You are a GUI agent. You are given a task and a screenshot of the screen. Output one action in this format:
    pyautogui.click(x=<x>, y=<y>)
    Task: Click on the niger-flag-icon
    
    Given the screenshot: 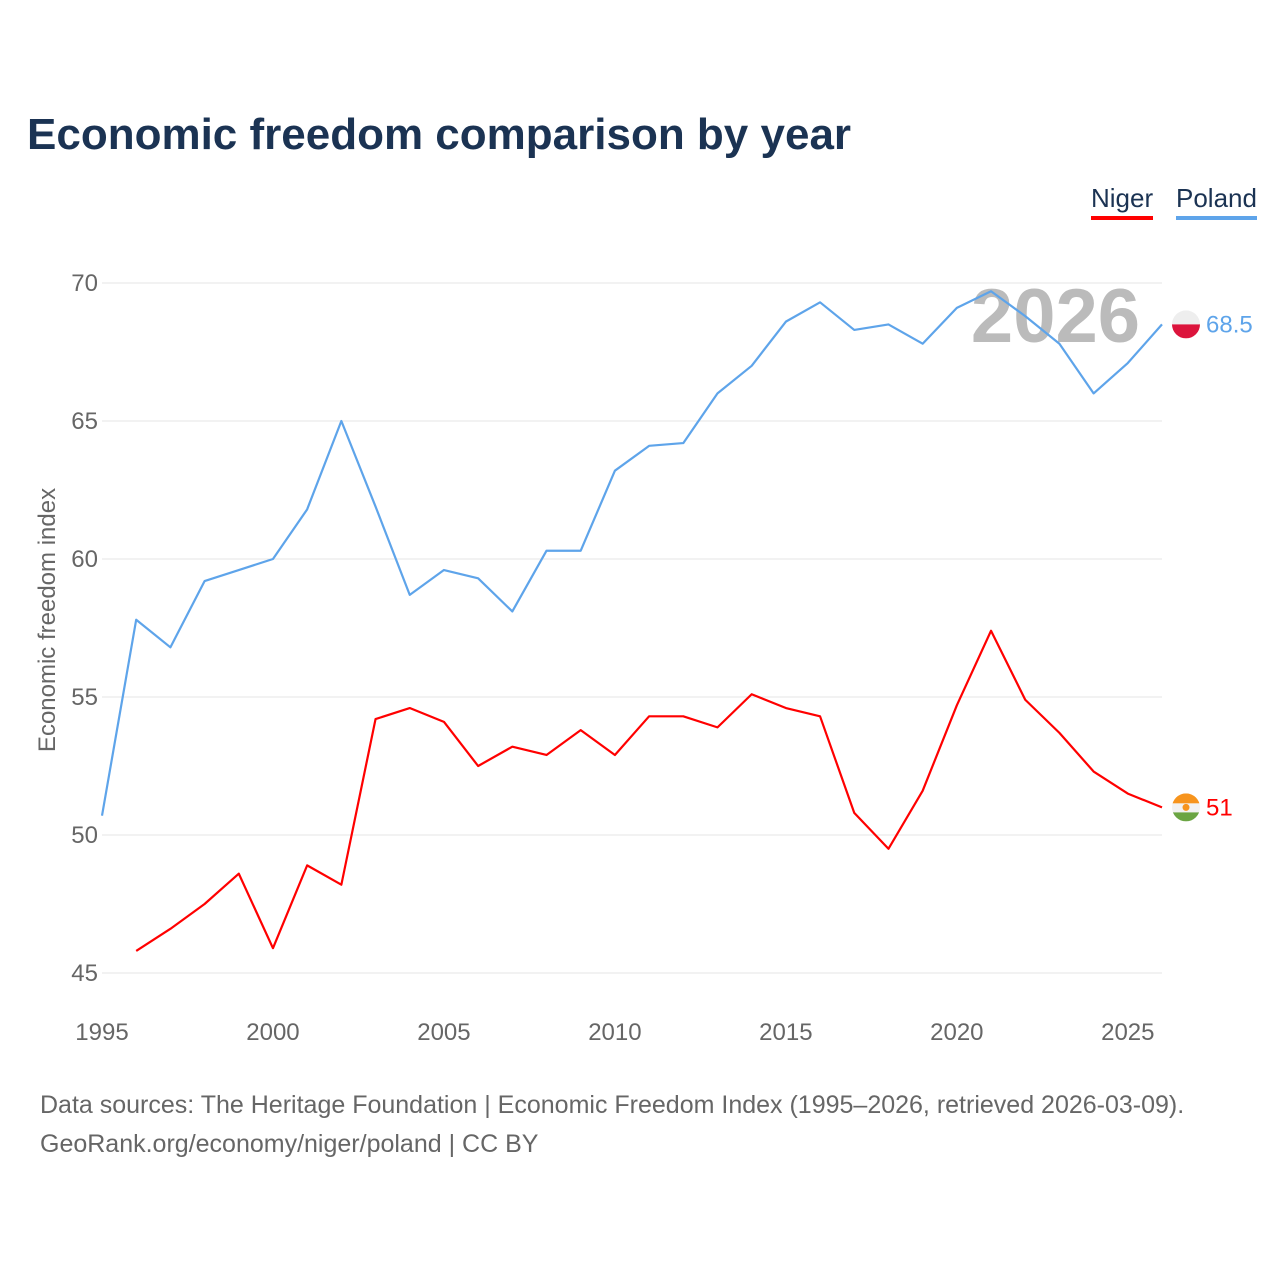 What is the action you would take?
    pyautogui.click(x=1186, y=807)
    